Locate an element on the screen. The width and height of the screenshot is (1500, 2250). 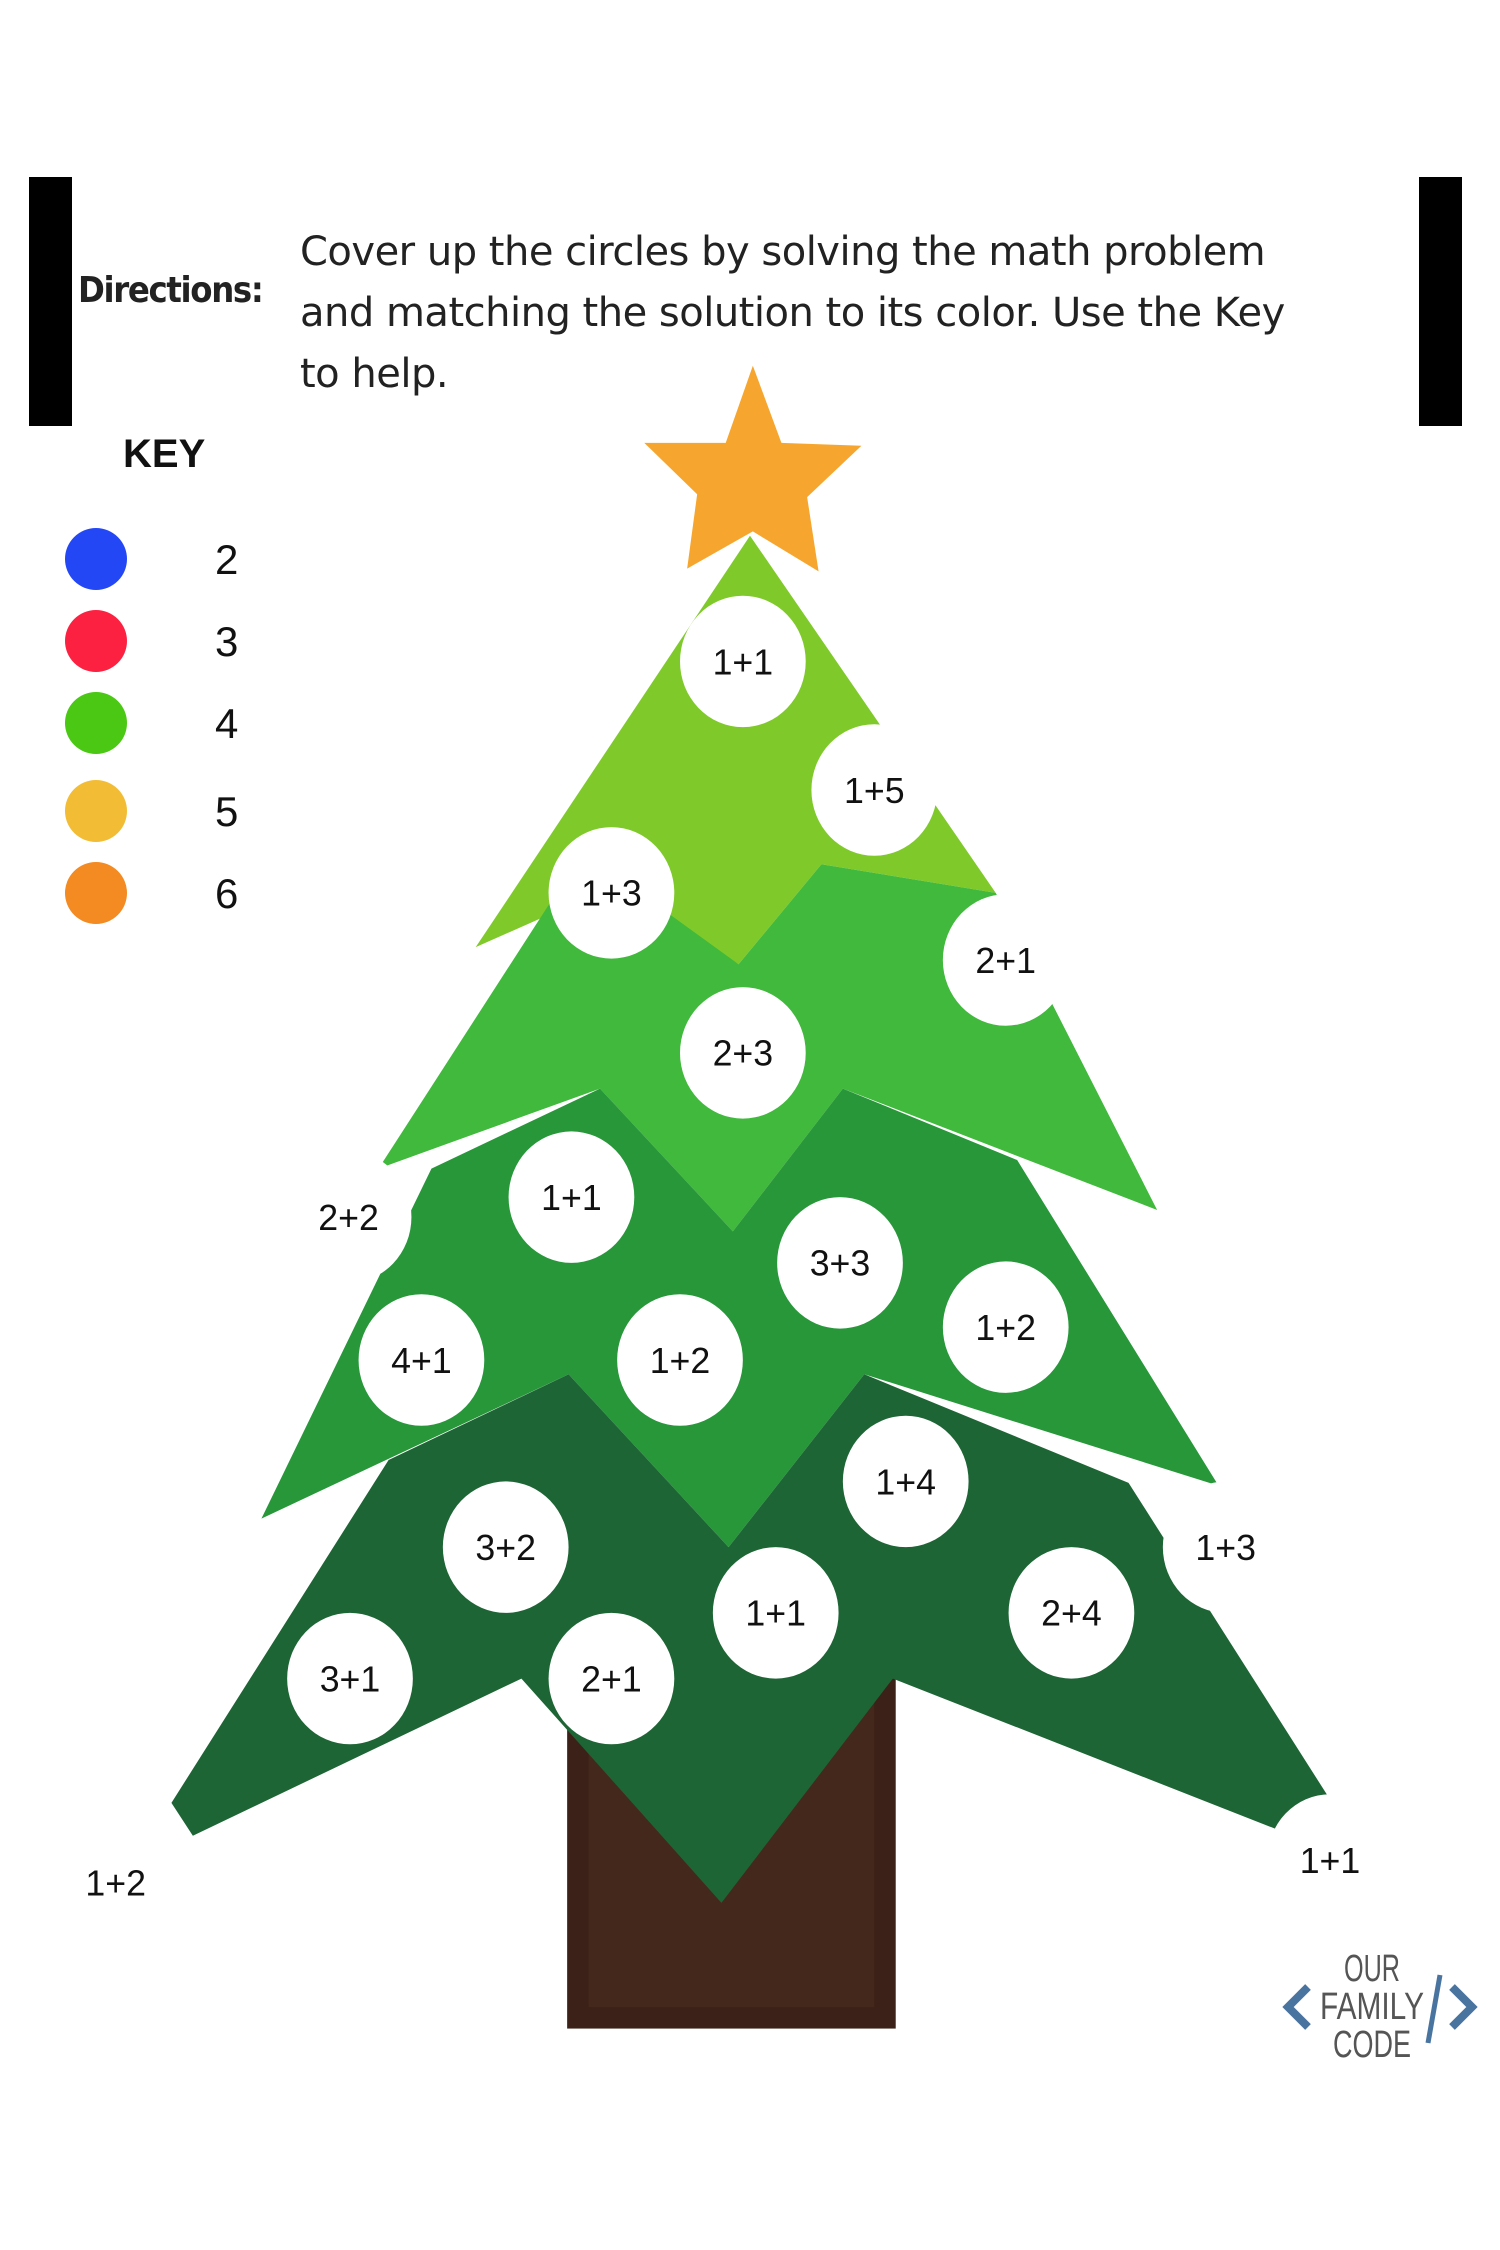
ornament-circle: 3+2 is located at coordinates (505, 1547).